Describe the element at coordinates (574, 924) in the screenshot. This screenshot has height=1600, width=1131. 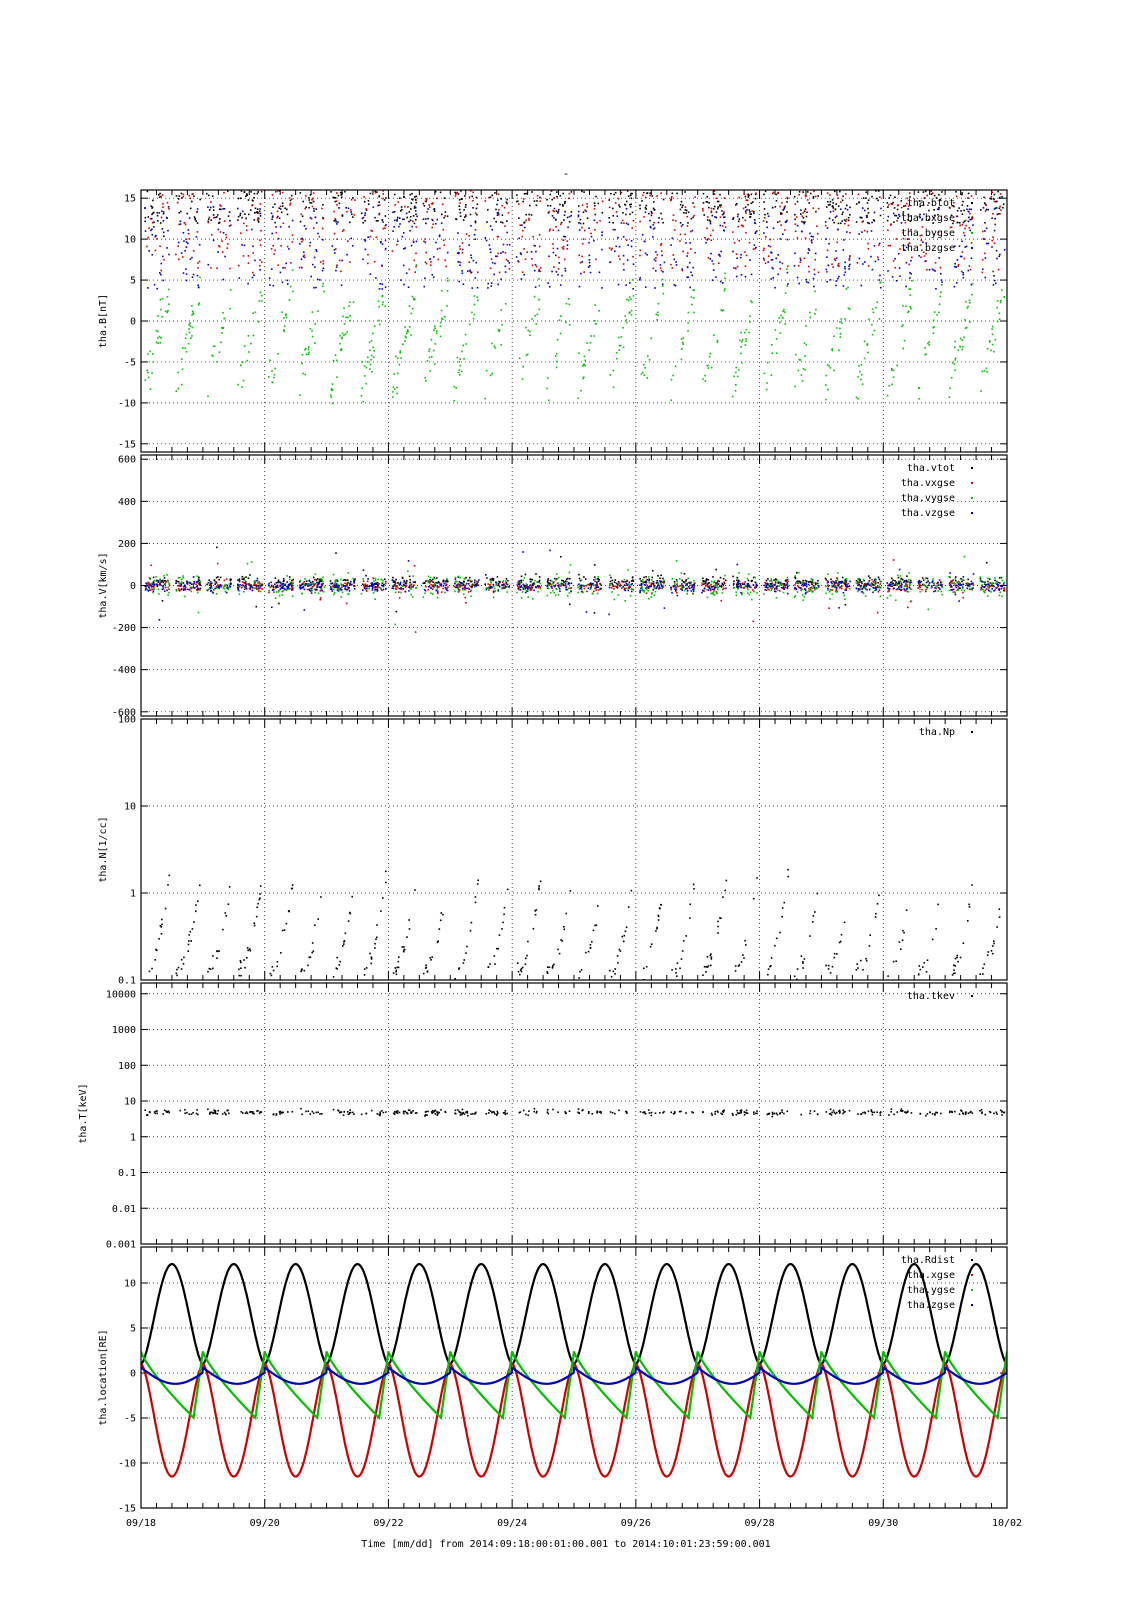
I see `series-tha-Np` at that location.